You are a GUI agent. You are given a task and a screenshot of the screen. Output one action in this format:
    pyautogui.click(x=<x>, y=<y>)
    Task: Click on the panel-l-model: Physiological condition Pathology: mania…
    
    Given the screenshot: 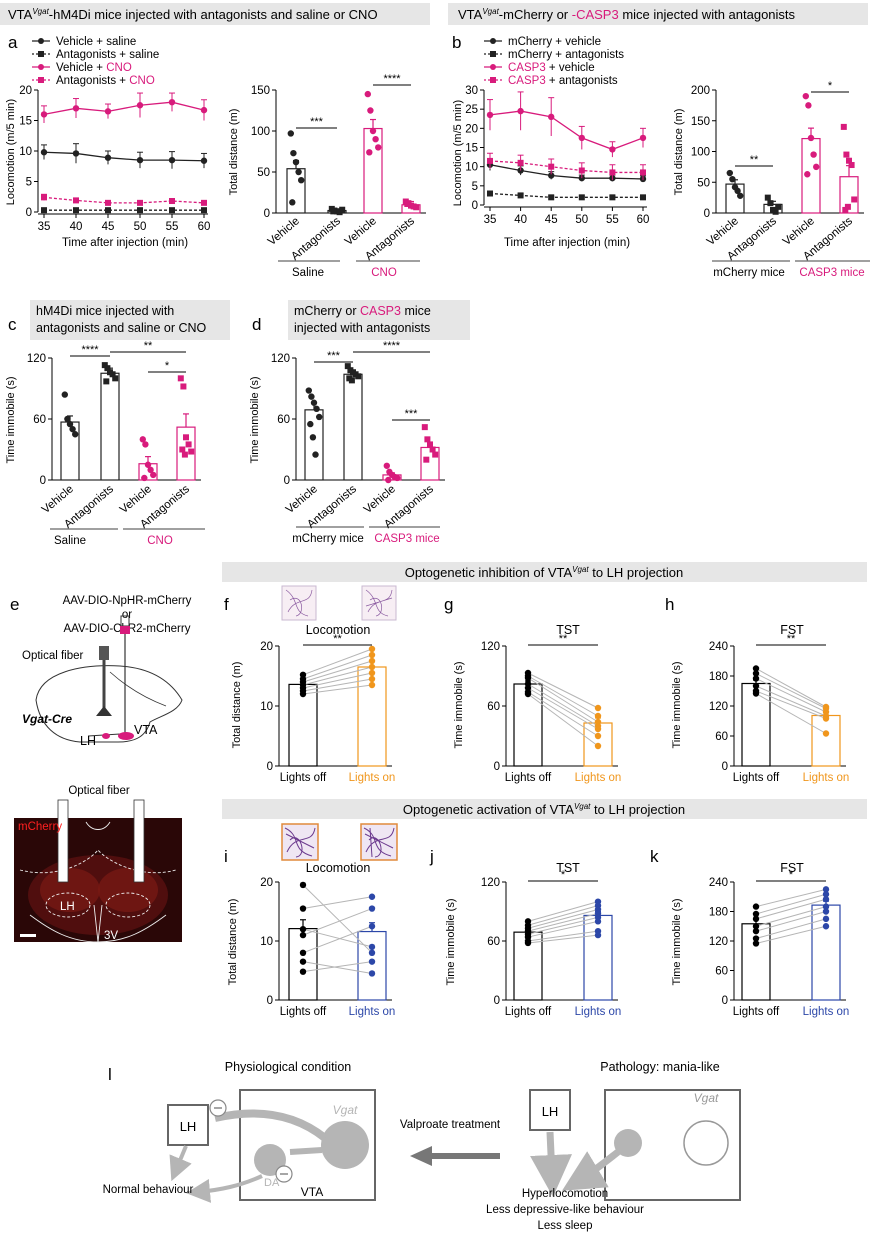 What is the action you would take?
    pyautogui.click(x=422, y=1146)
    